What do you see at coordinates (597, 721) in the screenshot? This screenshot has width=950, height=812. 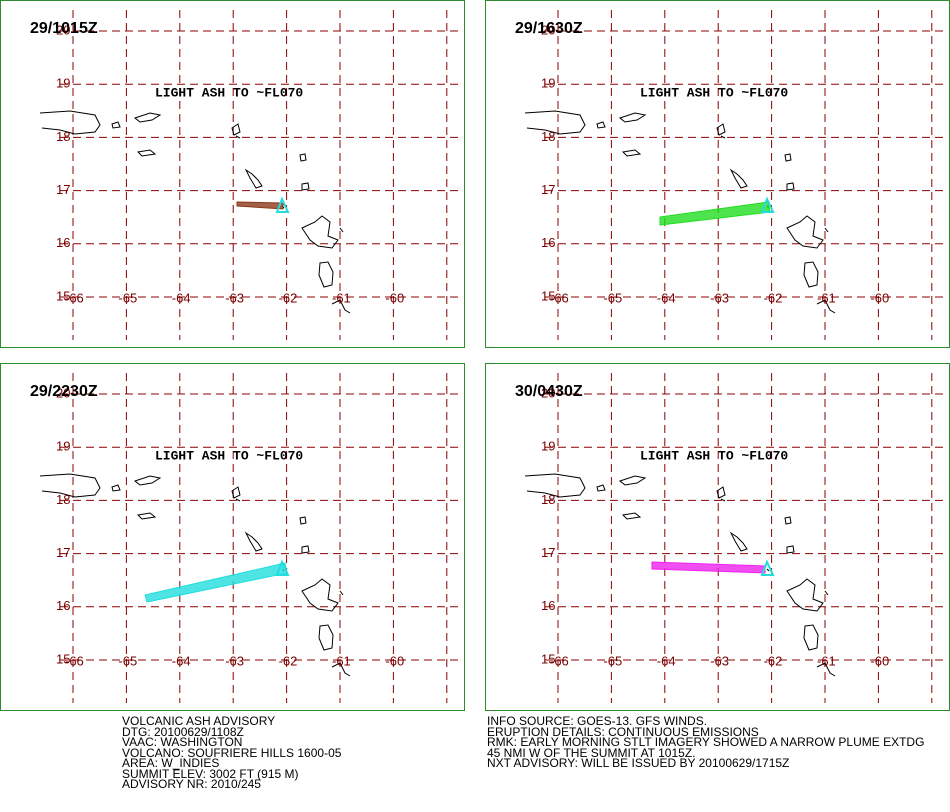 I see `advisory-line: INFO SOURCE: GOES-13. GFS WINDS.` at bounding box center [597, 721].